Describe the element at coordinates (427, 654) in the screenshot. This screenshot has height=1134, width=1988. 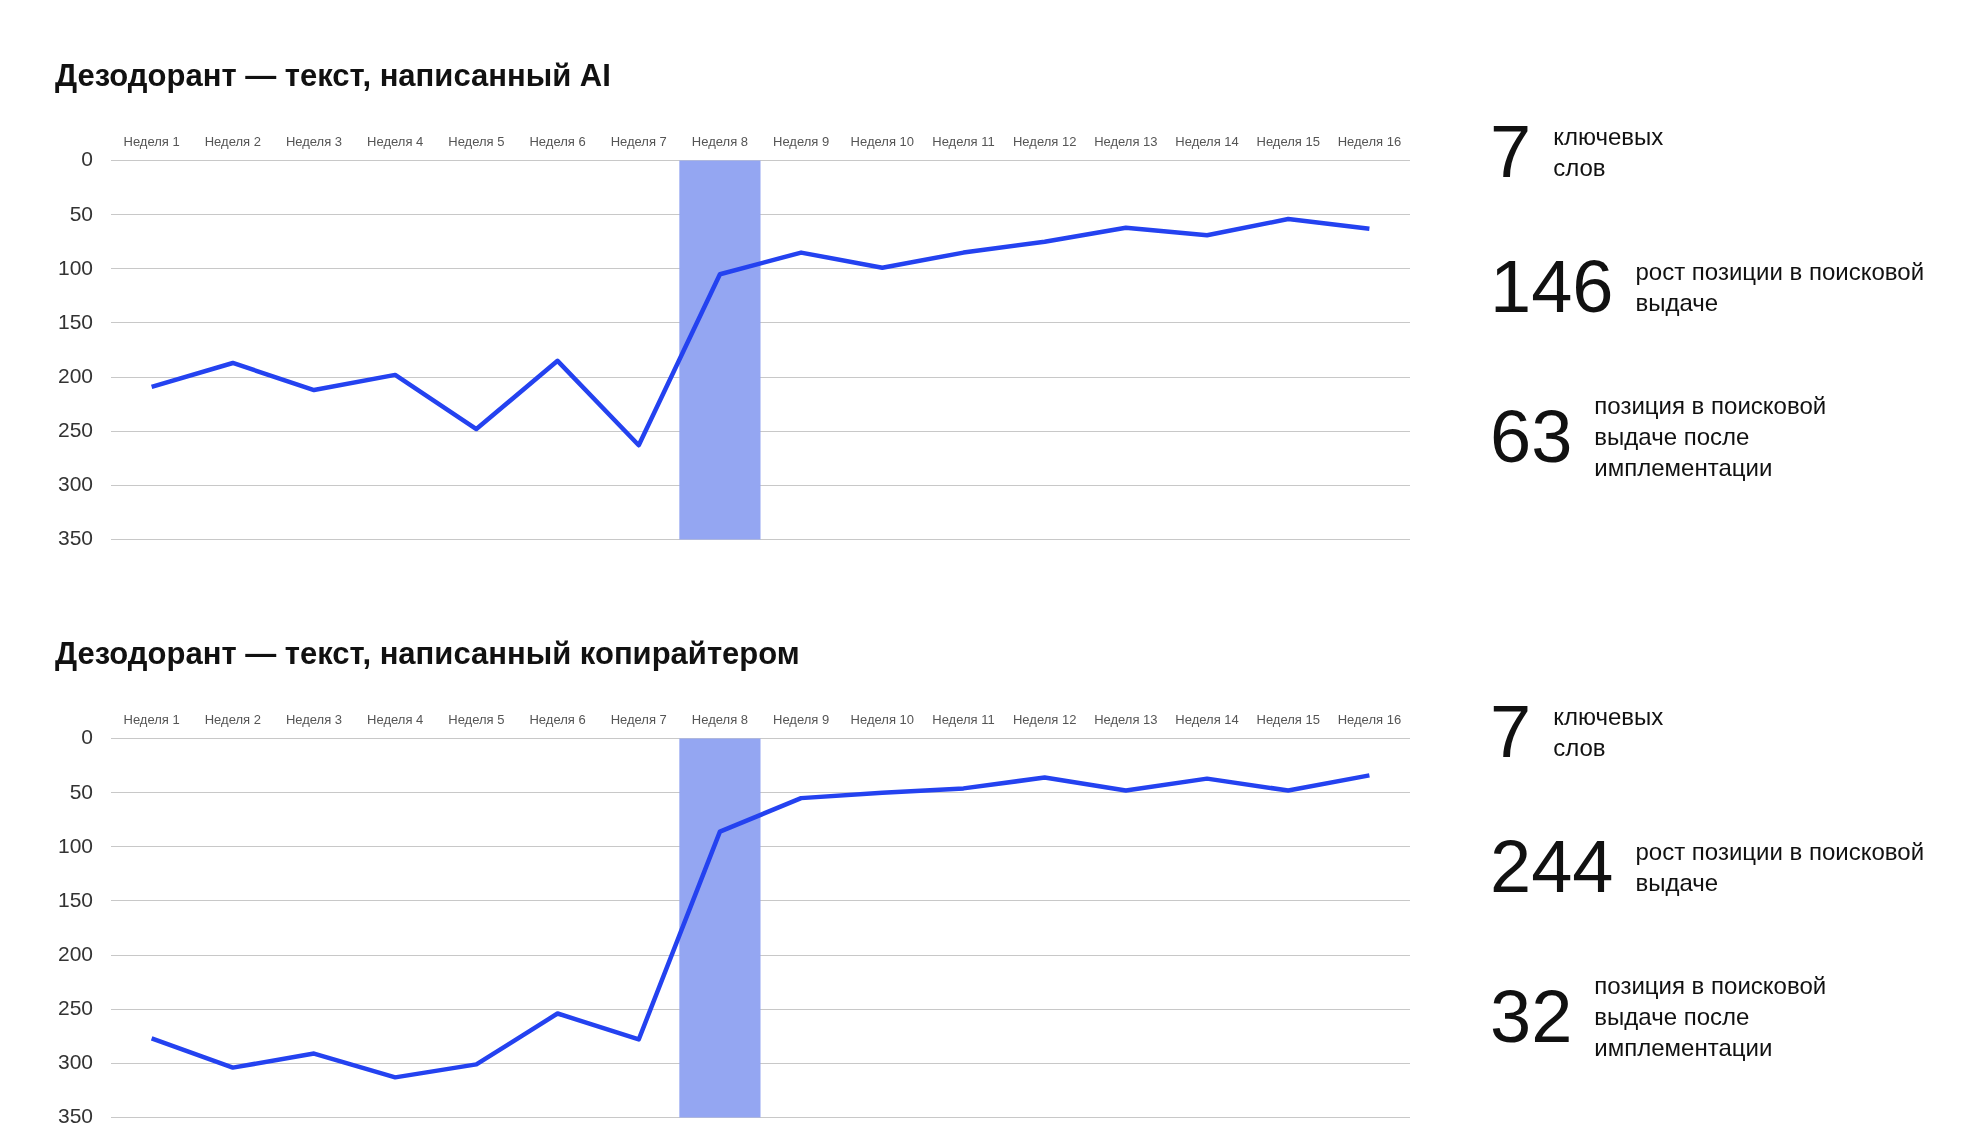
I see `chart-title: Дезодорант — текст, написанный копирайтером` at that location.